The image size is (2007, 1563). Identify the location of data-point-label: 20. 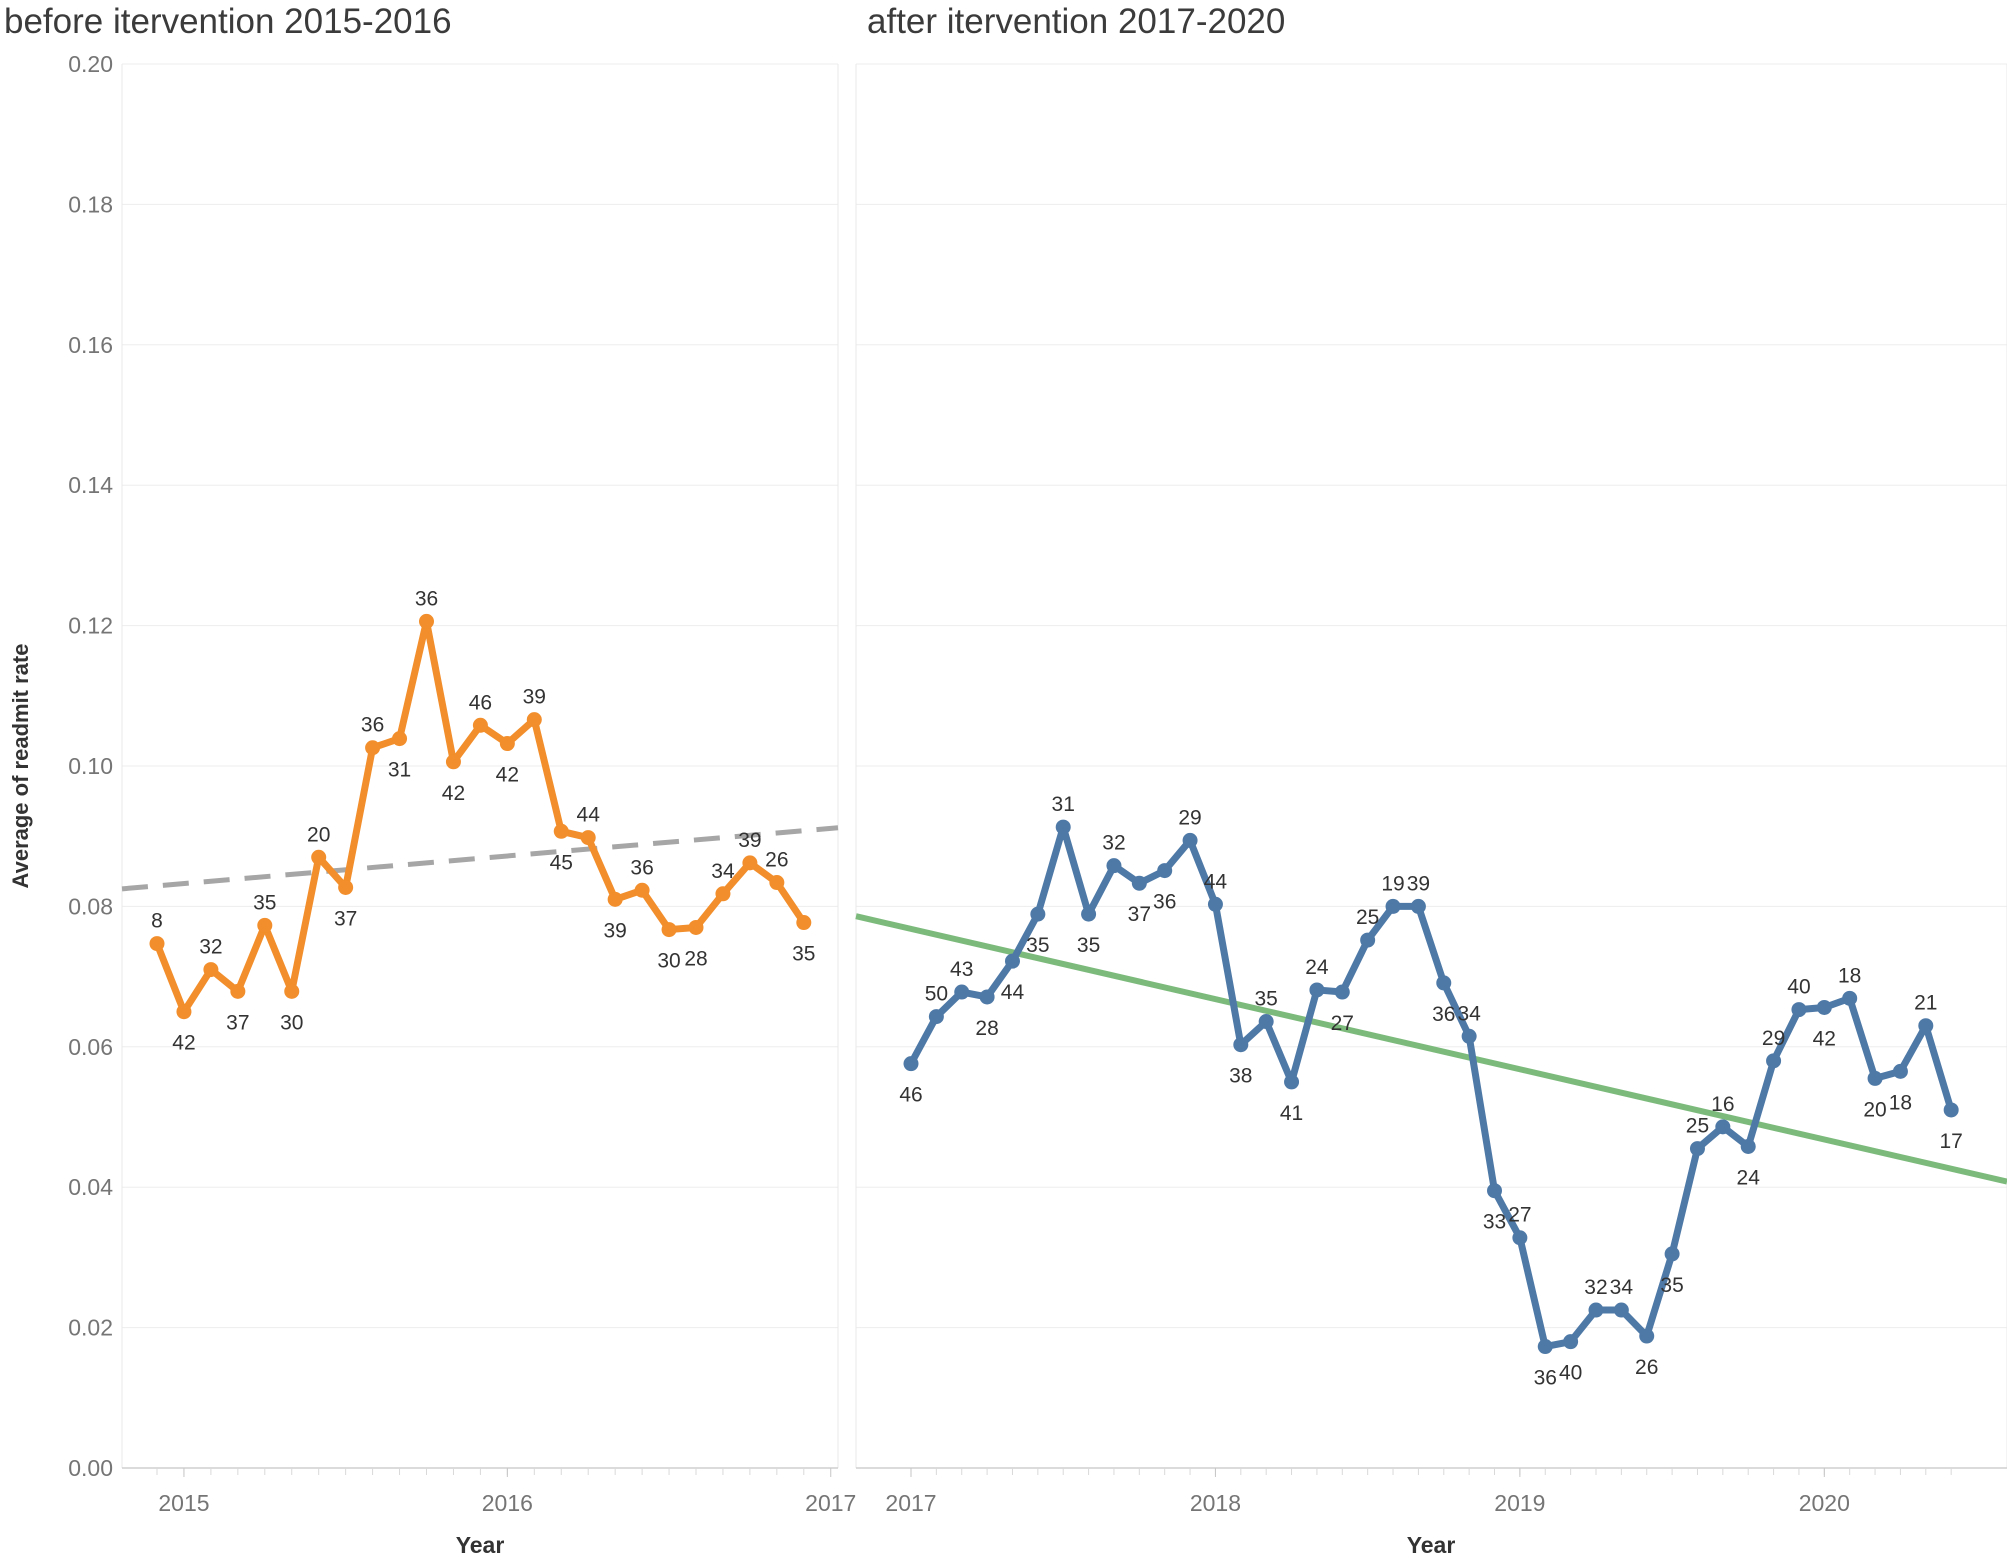
(1874, 1109).